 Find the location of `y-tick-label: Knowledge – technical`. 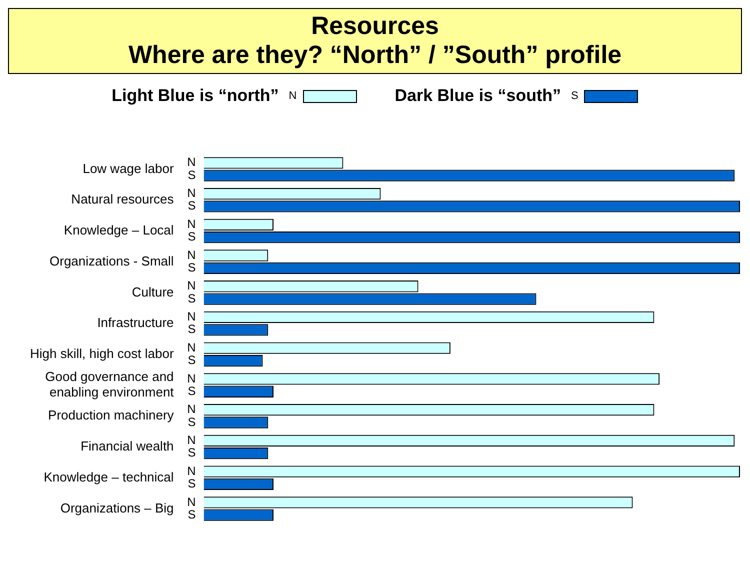

y-tick-label: Knowledge – technical is located at coordinates (109, 476).